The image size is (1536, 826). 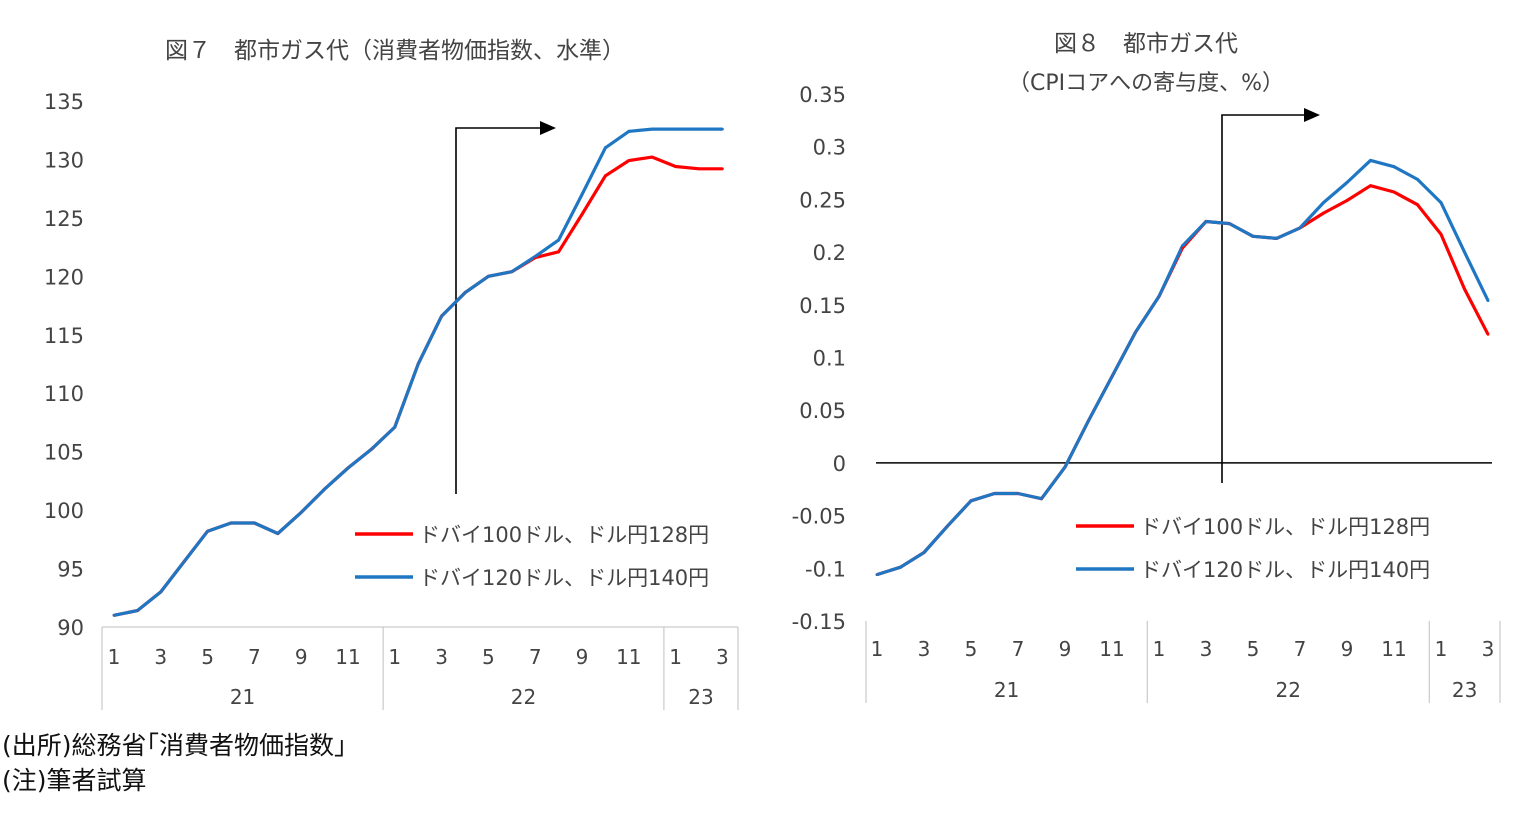 What do you see at coordinates (822, 95) in the screenshot?
I see `y-tick-label: 0.35` at bounding box center [822, 95].